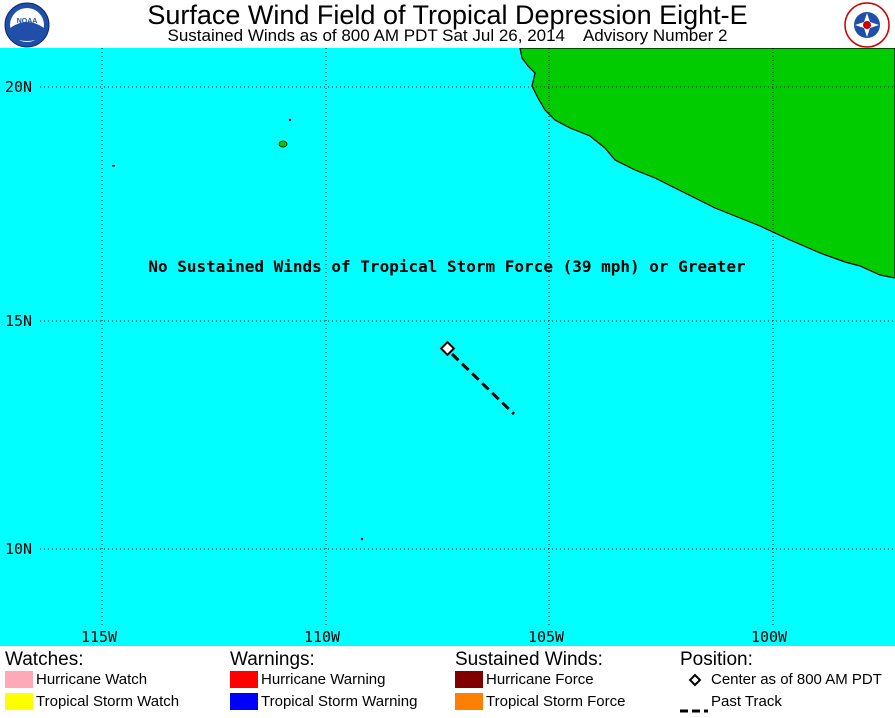  I want to click on noaa-logo-text: NOAA, so click(27, 21).